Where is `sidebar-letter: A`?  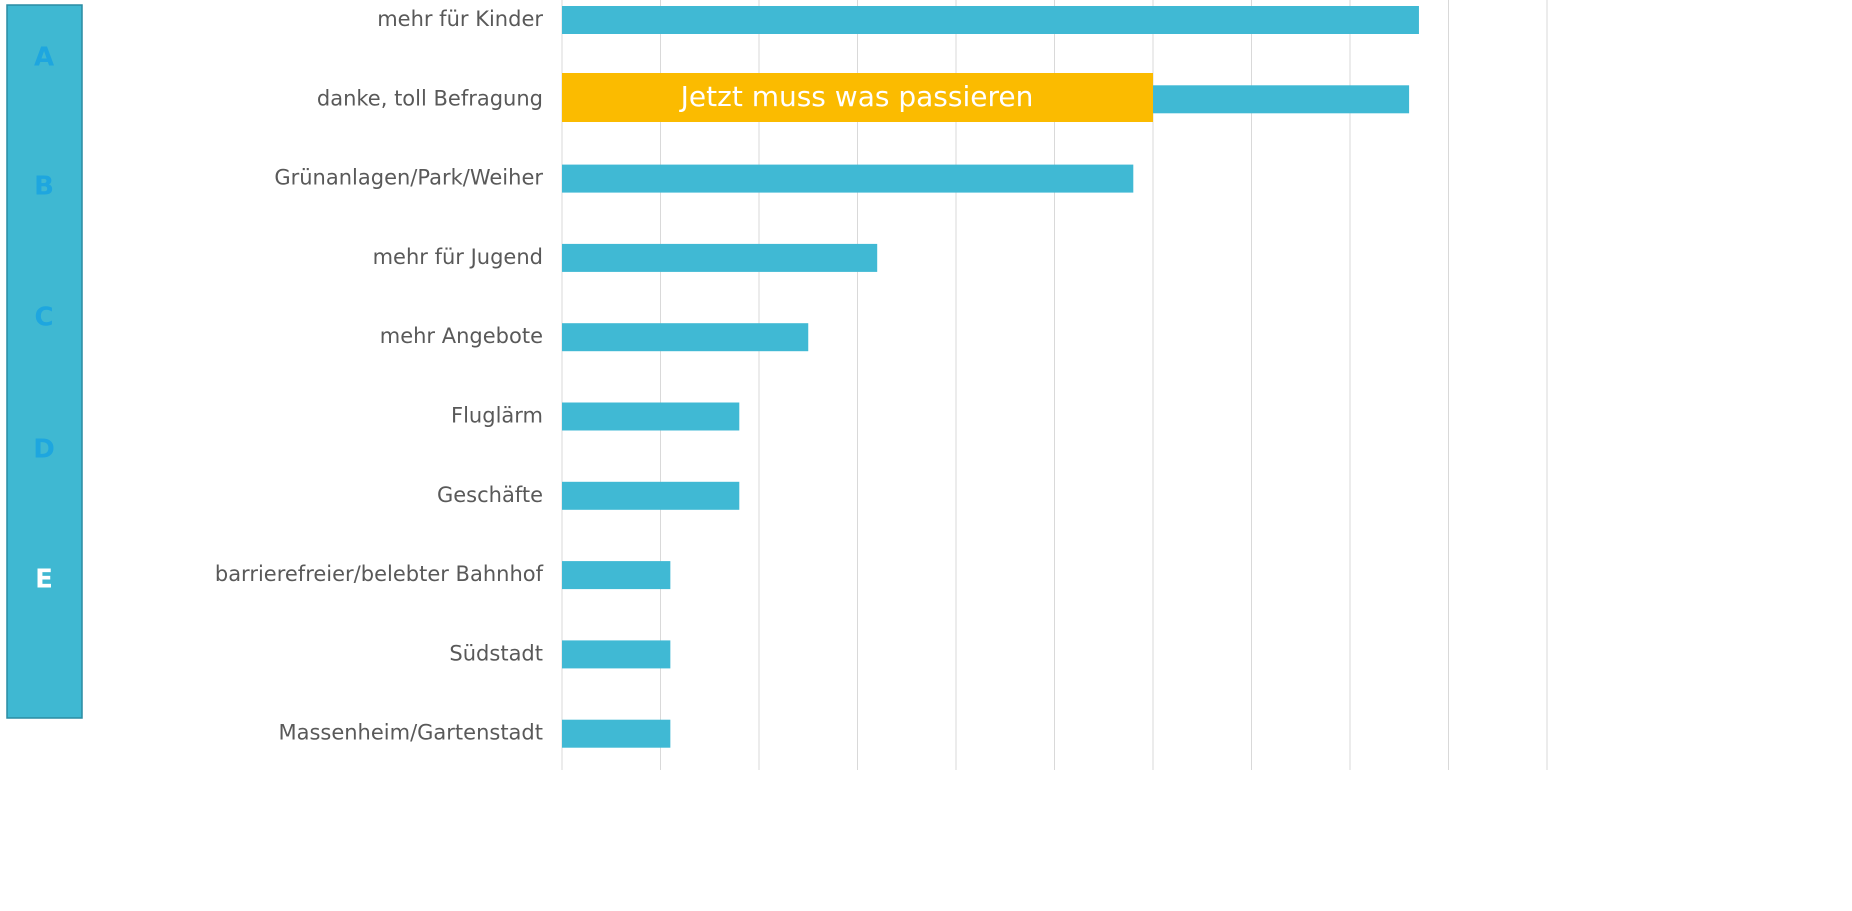 sidebar-letter: A is located at coordinates (44, 58).